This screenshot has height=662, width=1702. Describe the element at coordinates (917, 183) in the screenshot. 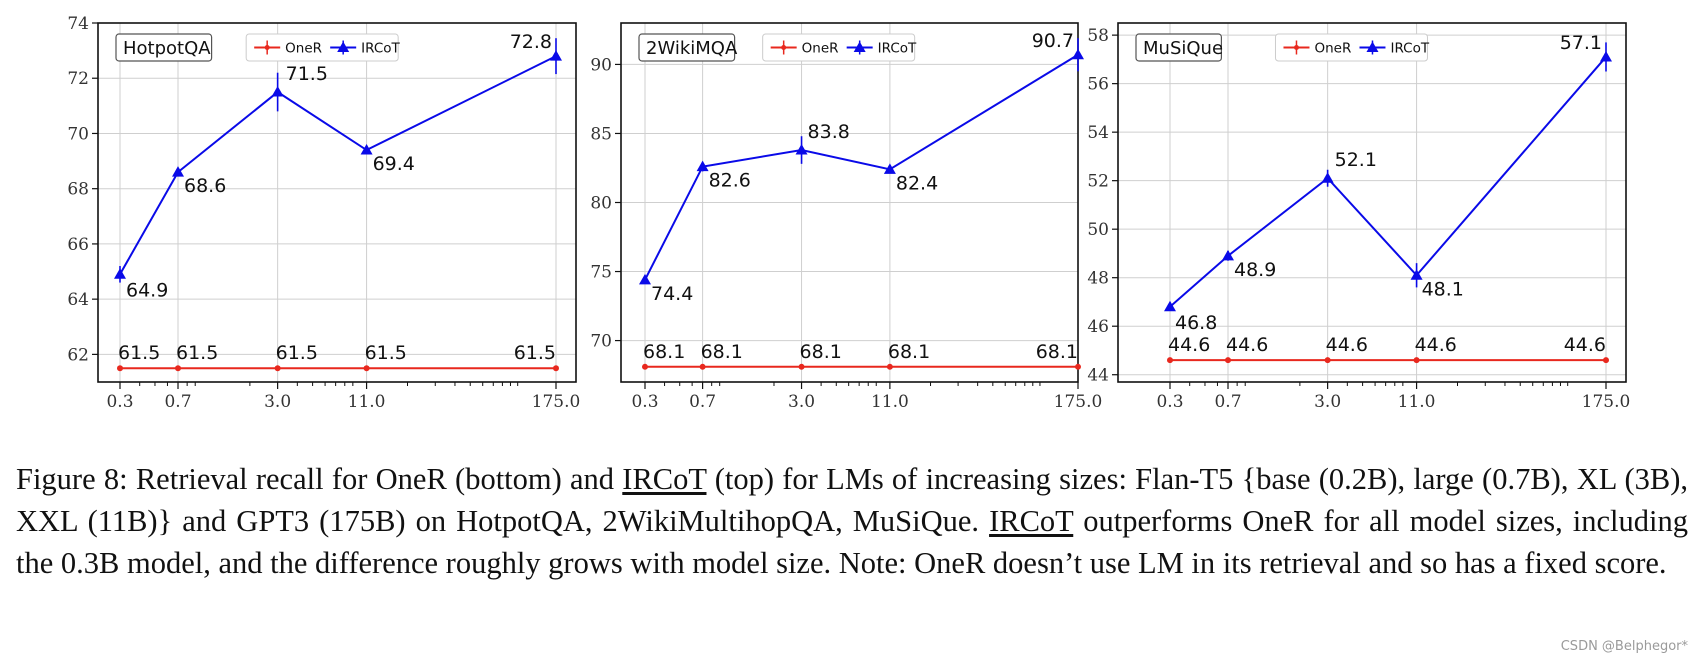

I see `data-label-ircot: 82.4` at that location.